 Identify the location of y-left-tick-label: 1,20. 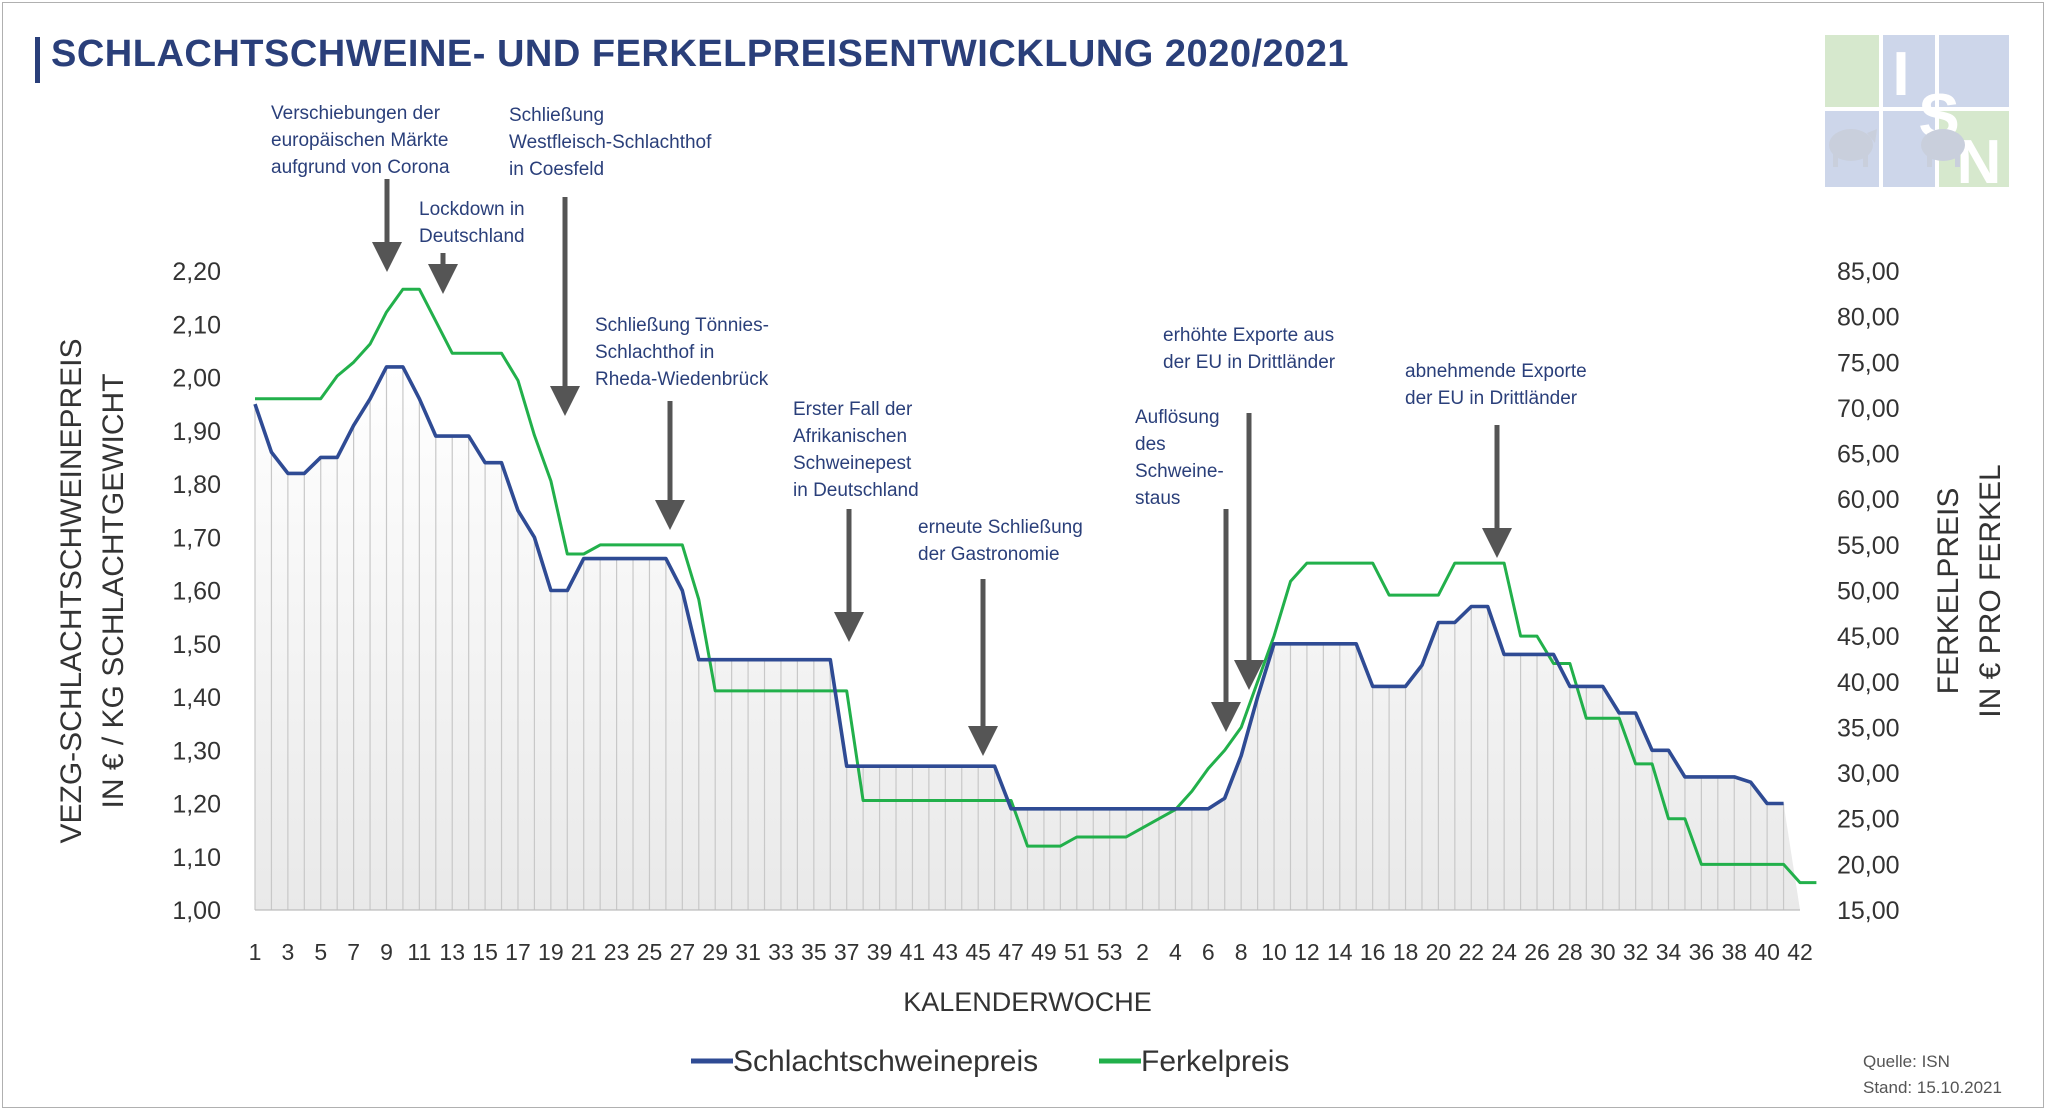
(196, 805).